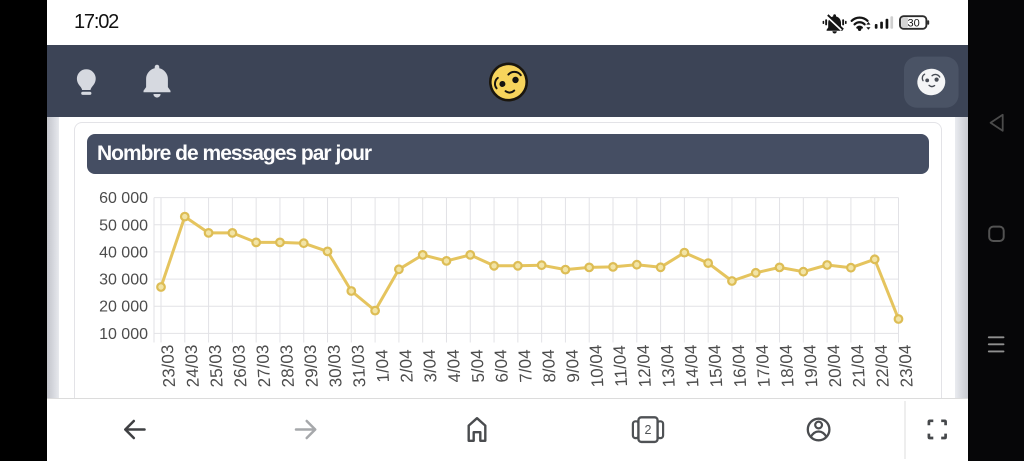  I want to click on svg-text: 6/04, so click(501, 366).